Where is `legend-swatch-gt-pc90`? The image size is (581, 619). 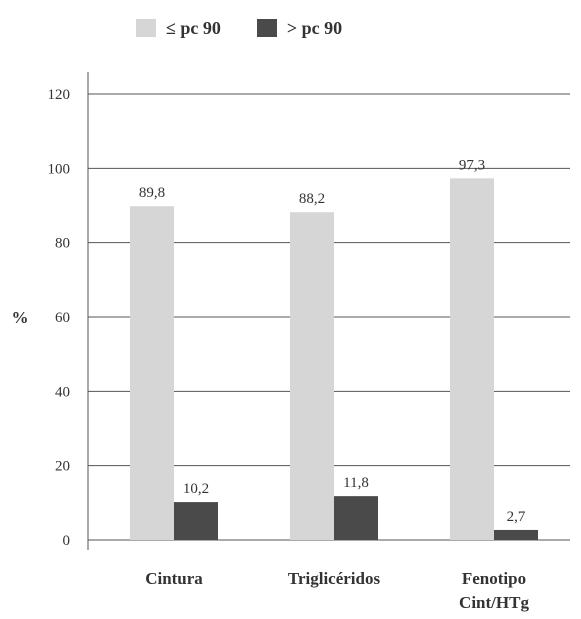 legend-swatch-gt-pc90 is located at coordinates (266, 28).